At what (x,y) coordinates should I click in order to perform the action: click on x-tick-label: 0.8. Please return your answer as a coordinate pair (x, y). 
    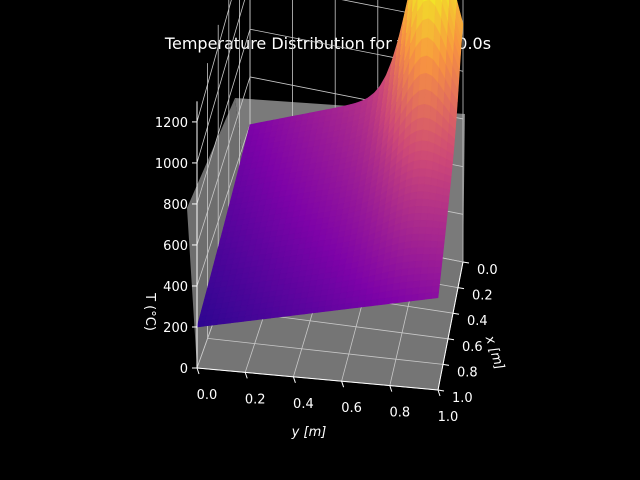
    Looking at the image, I should click on (467, 372).